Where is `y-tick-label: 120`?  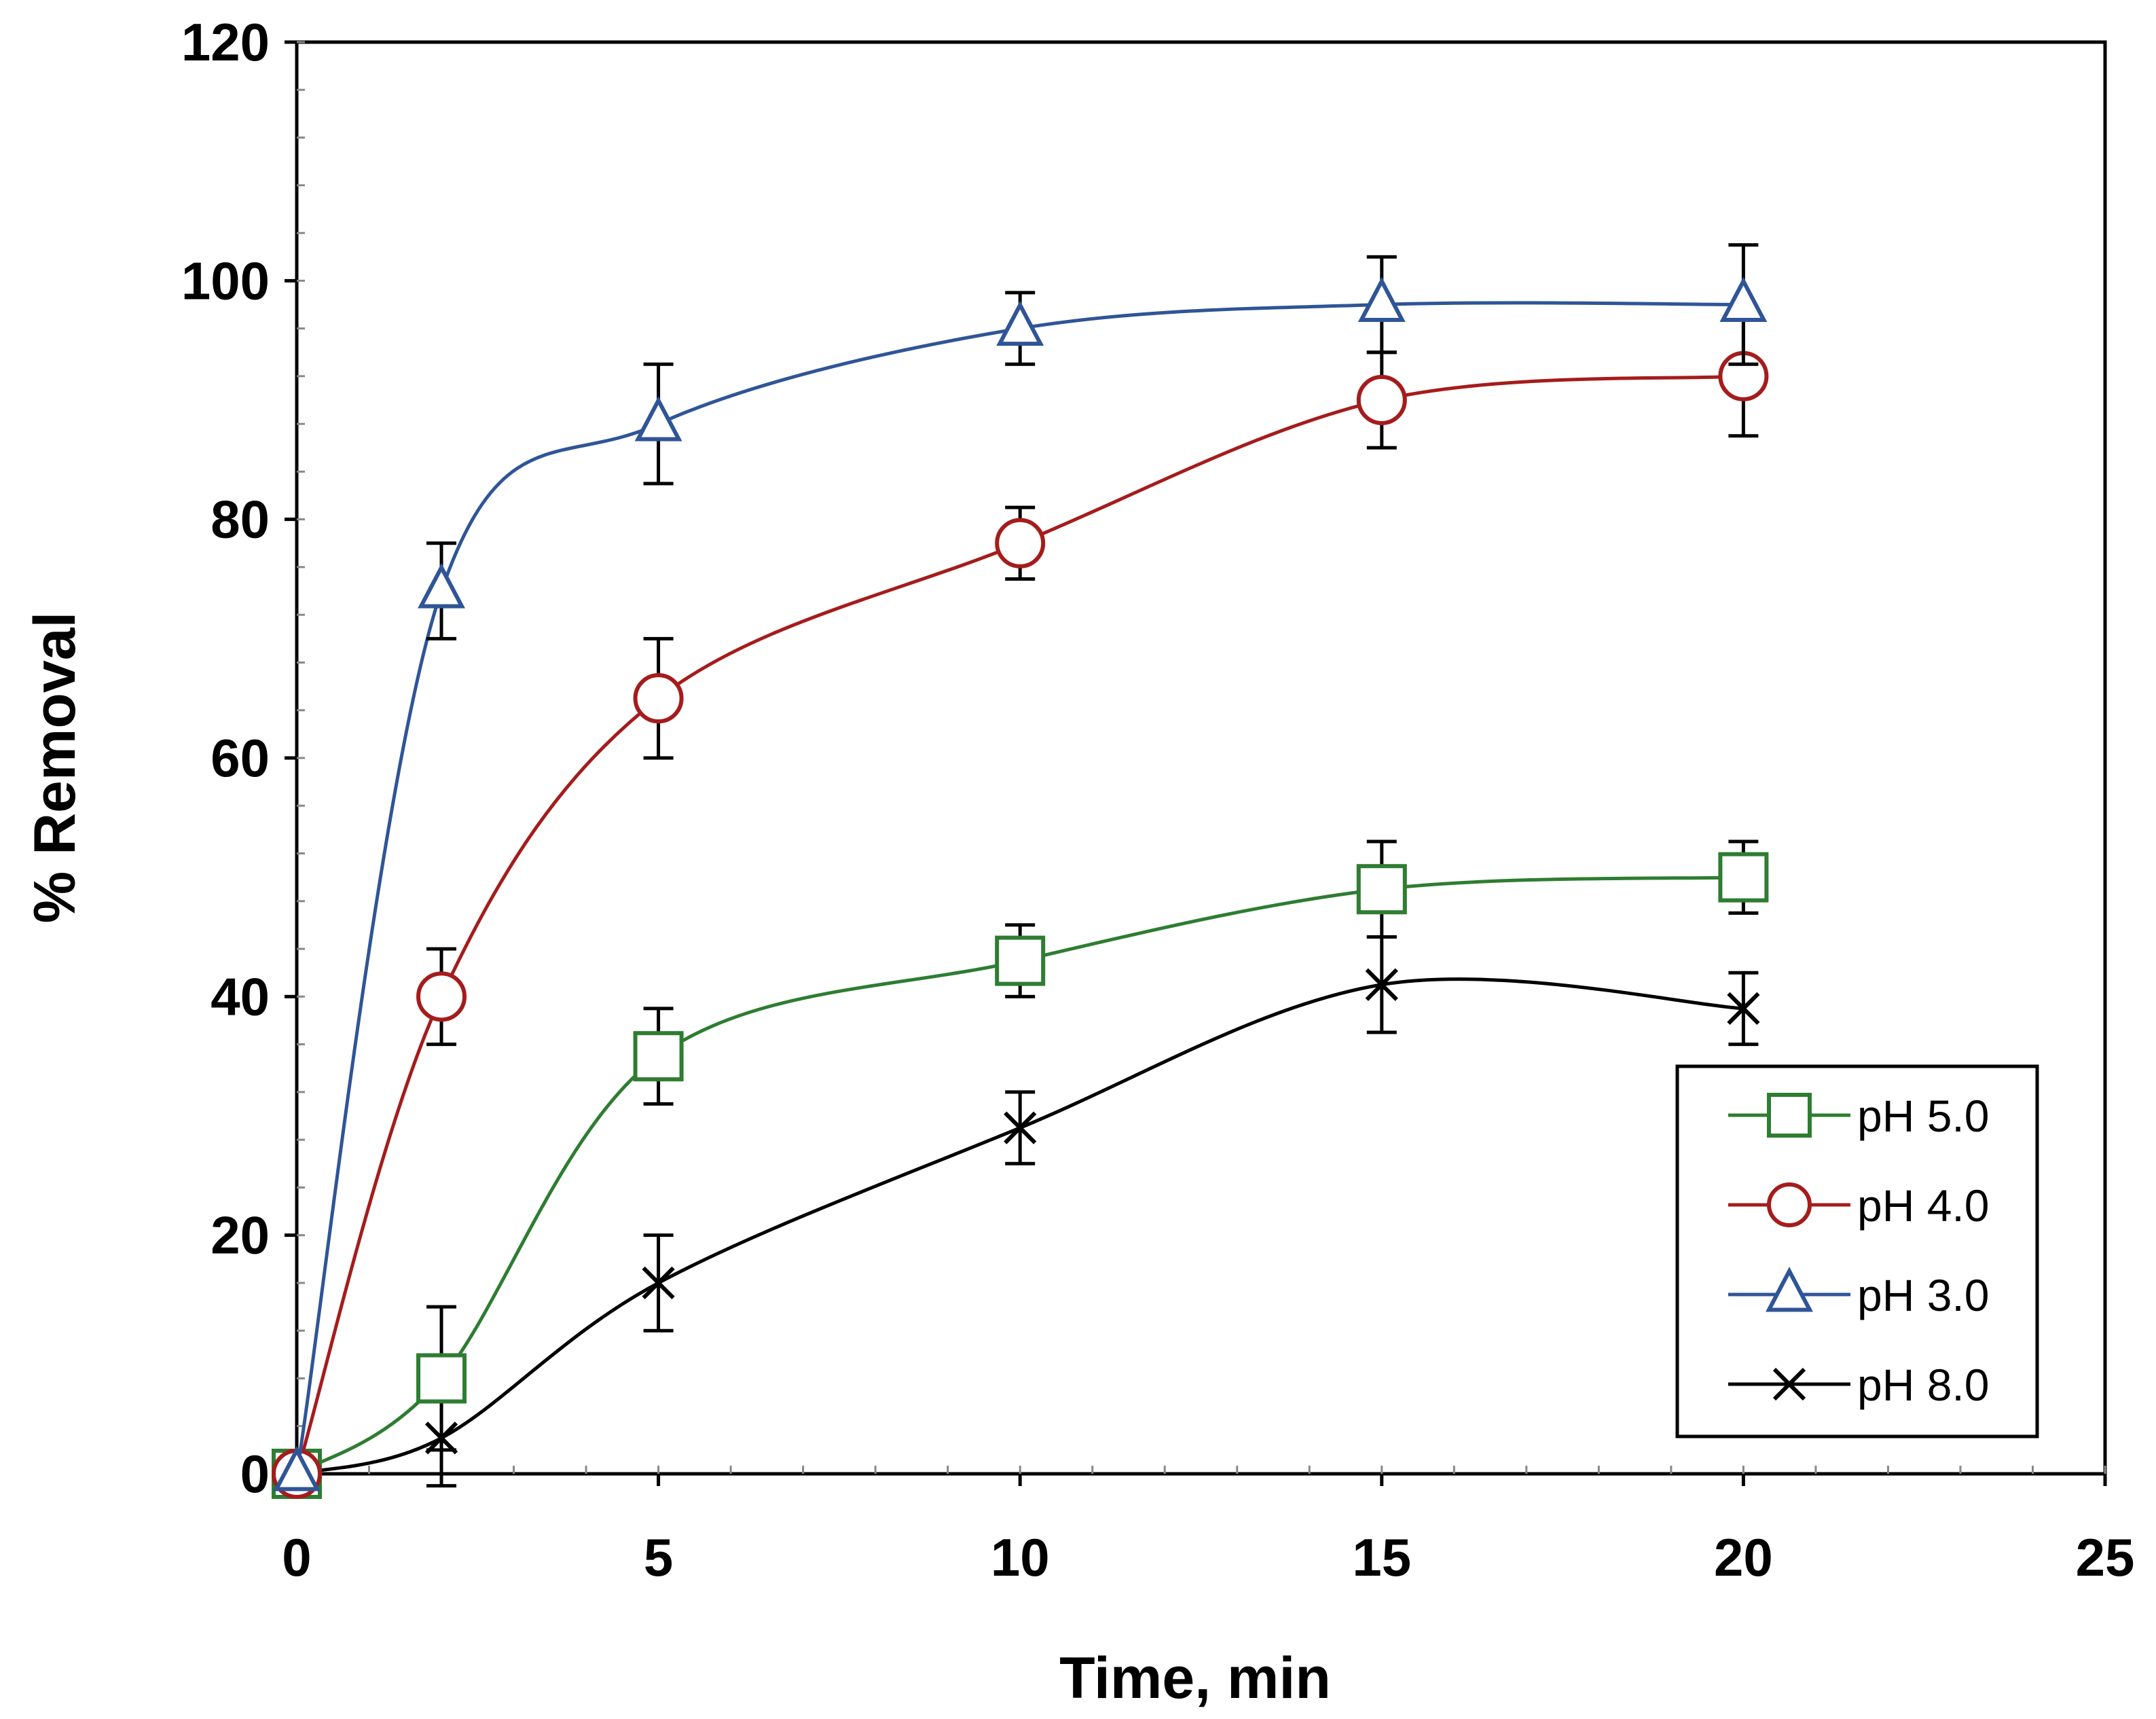
y-tick-label: 120 is located at coordinates (225, 42).